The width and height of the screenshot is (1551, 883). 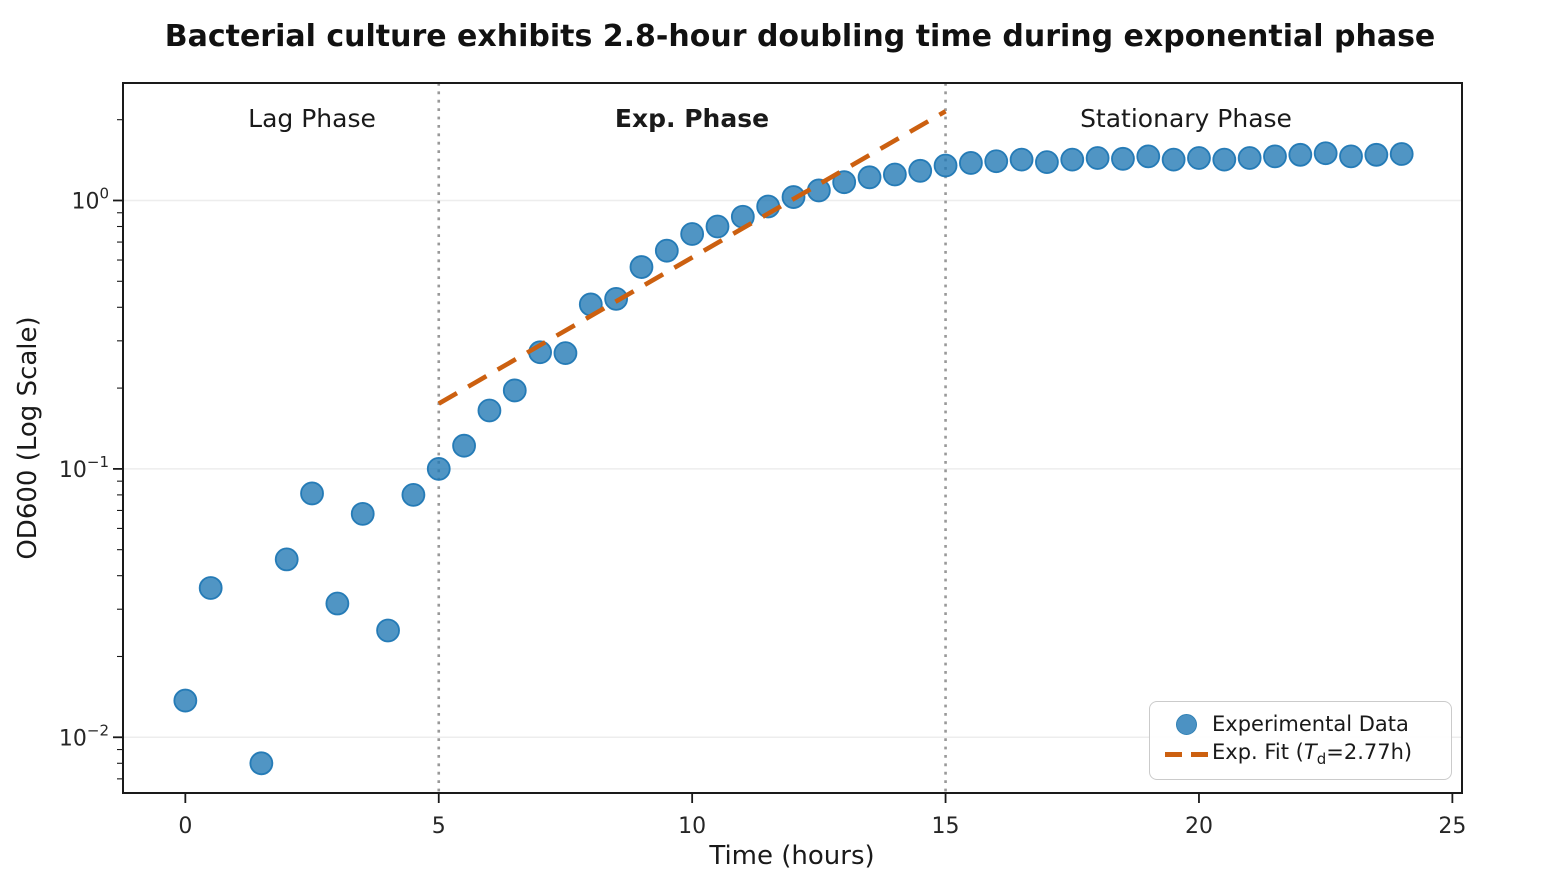 What do you see at coordinates (692, 118) in the screenshot?
I see `phase-label-exponential: Exp. Phase` at bounding box center [692, 118].